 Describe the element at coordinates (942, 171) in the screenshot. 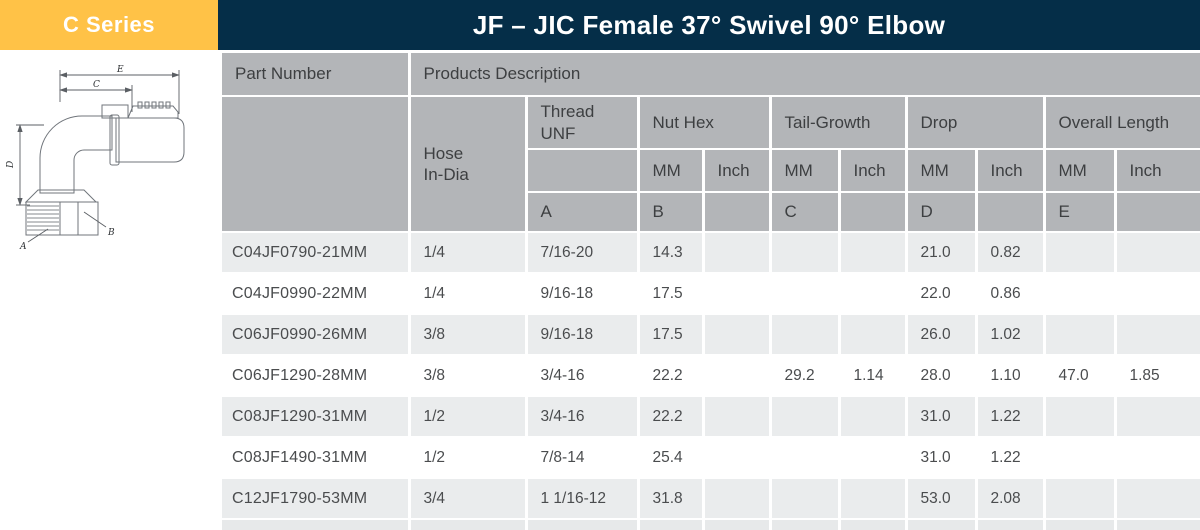

I see `unit-header-drop-mm: MM` at that location.